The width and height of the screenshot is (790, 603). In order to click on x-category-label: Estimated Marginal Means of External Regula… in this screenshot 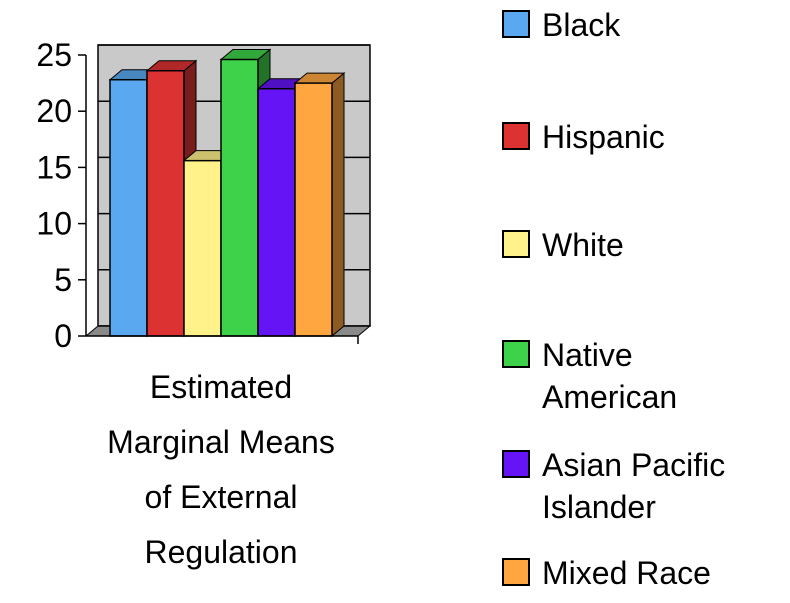, I will do `click(221, 469)`.